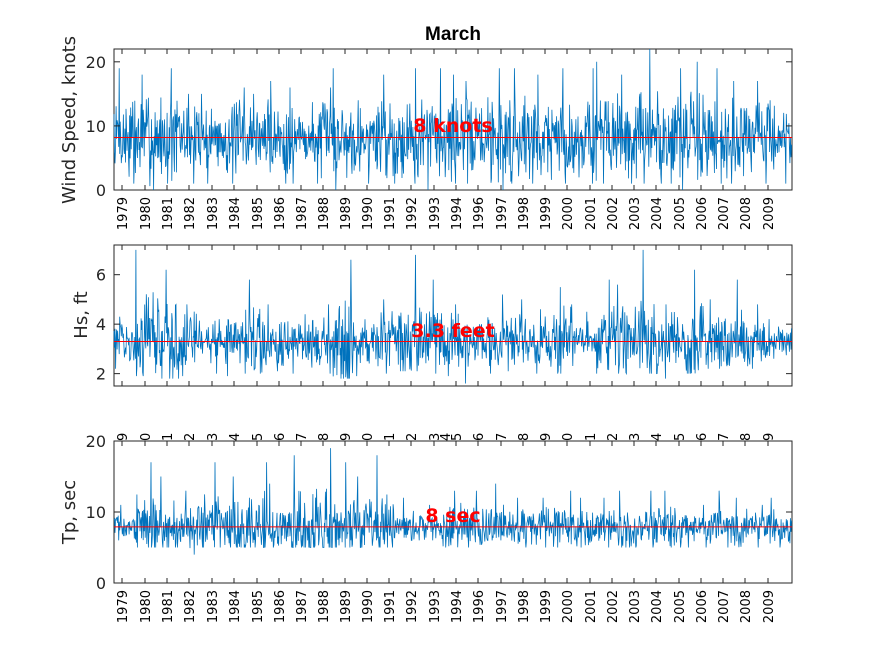 The image size is (875, 656). What do you see at coordinates (746, 606) in the screenshot?
I see `tp-x-tick-label: 2008` at bounding box center [746, 606].